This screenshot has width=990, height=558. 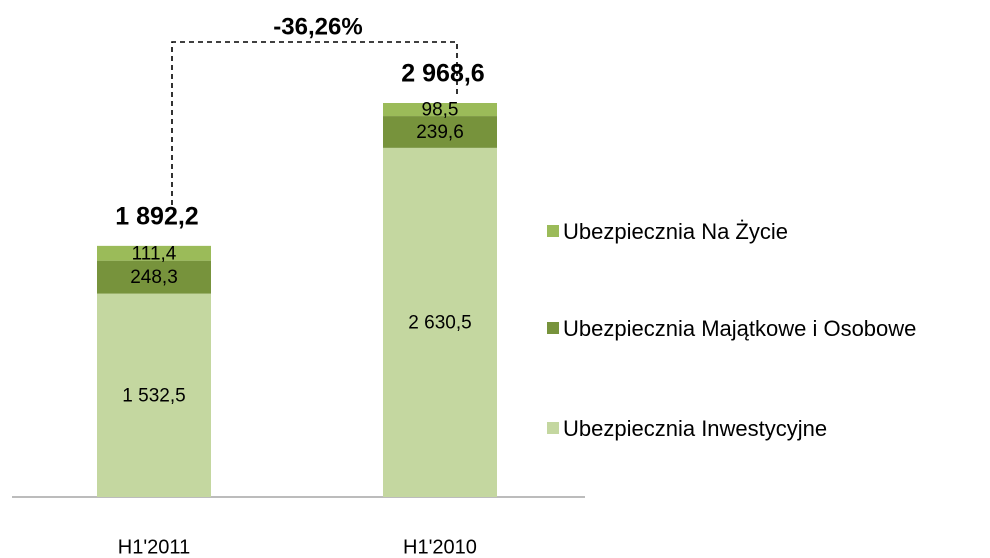 What do you see at coordinates (317, 26) in the screenshot?
I see `annotation: -36,26%` at bounding box center [317, 26].